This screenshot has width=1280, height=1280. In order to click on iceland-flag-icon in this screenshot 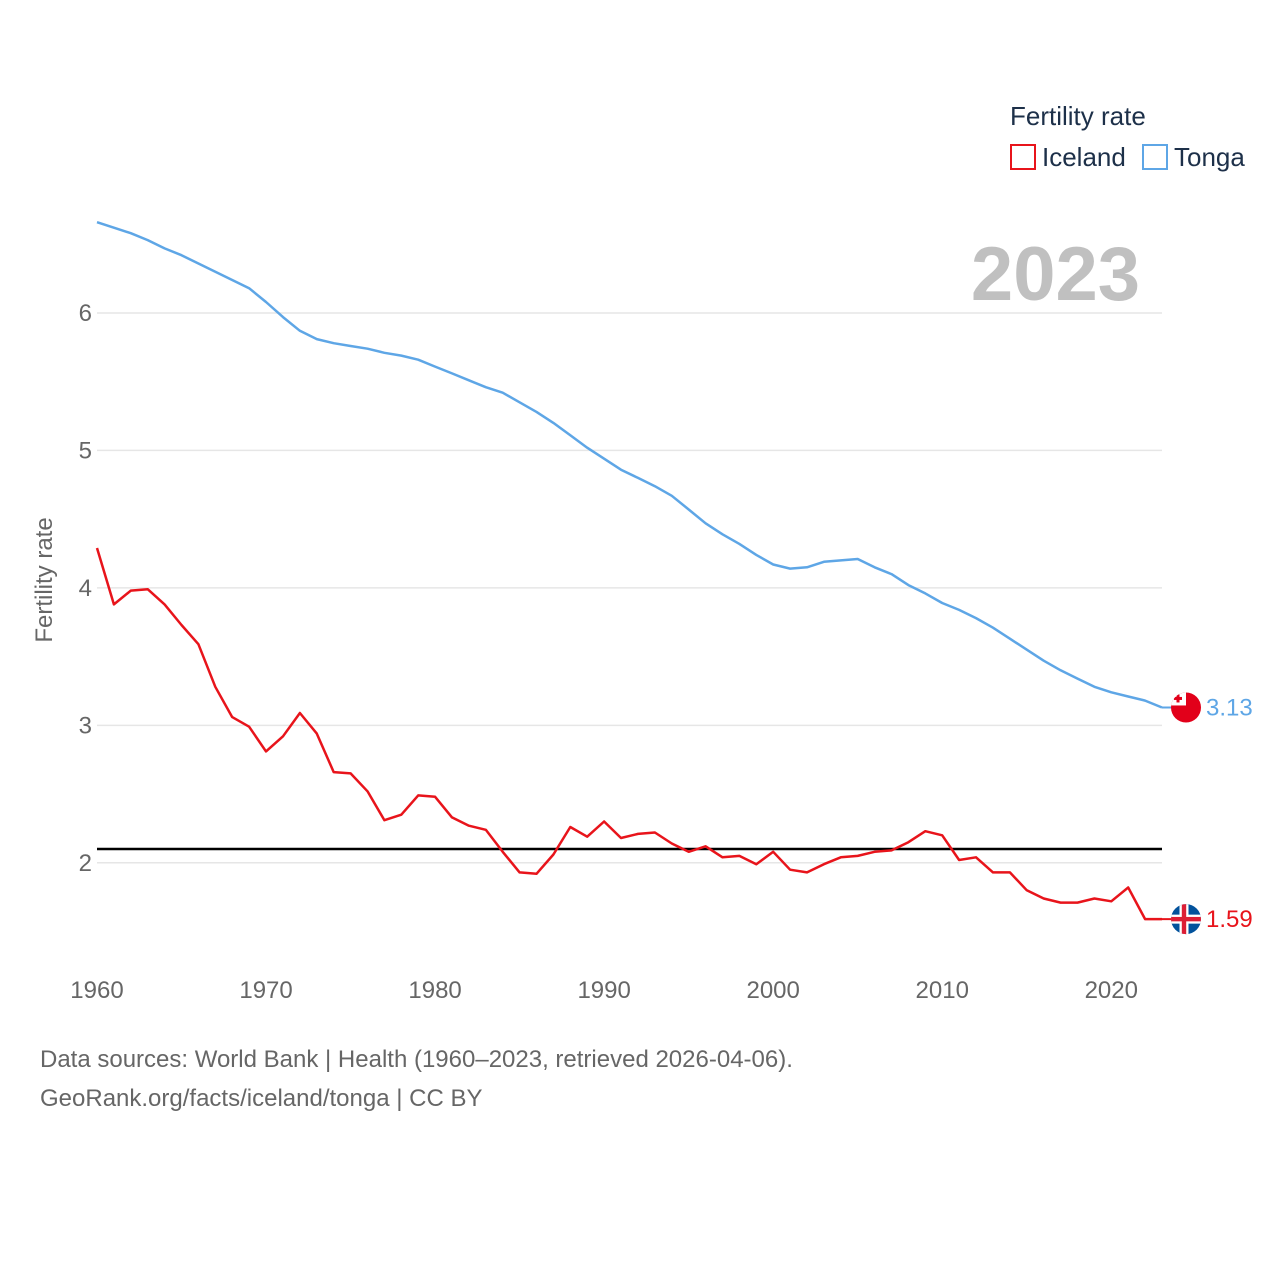, I will do `click(1186, 919)`.